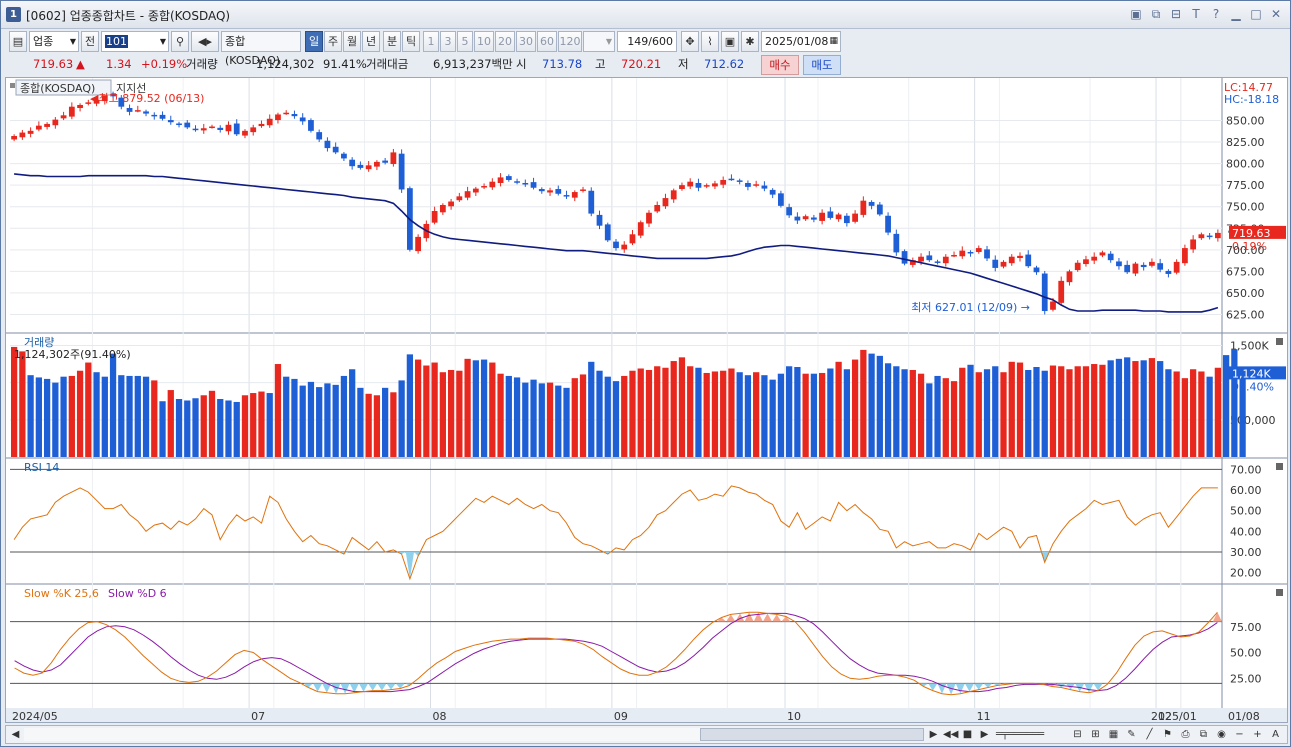 The width and height of the screenshot is (1291, 747). Describe the element at coordinates (812, 734) in the screenshot. I see `scroll-thumb` at that location.